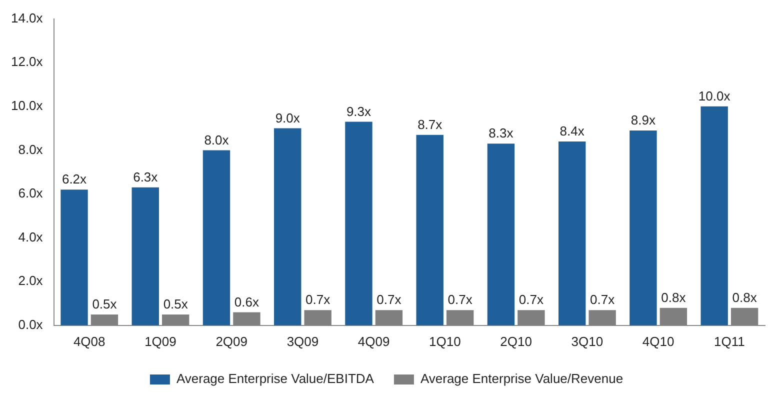 Image resolution: width=783 pixels, height=404 pixels. I want to click on data-label: 9.0x, so click(287, 118).